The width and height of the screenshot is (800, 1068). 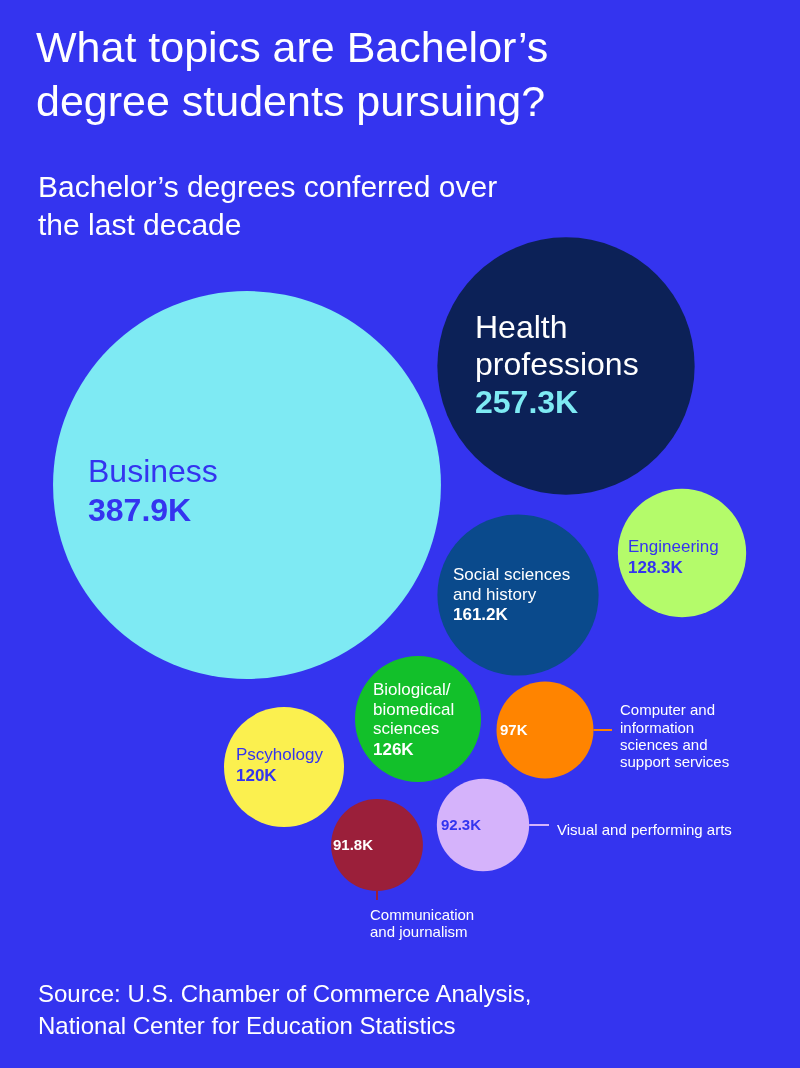 What do you see at coordinates (394, 749) in the screenshot?
I see `data-label: 126K` at bounding box center [394, 749].